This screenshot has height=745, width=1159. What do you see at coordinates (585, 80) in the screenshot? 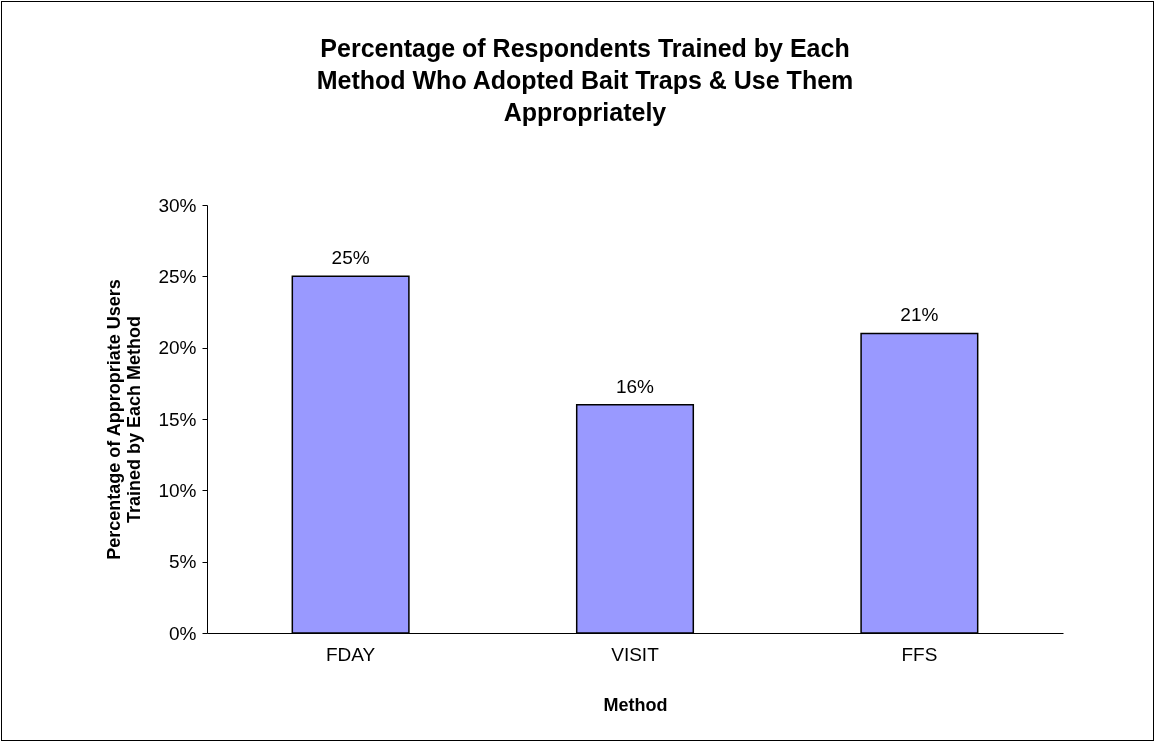
I see `chart-title: Percentage of Respondents Trained by Each Method Who Adopted Bait Traps & Use Them Appropriately` at bounding box center [585, 80].